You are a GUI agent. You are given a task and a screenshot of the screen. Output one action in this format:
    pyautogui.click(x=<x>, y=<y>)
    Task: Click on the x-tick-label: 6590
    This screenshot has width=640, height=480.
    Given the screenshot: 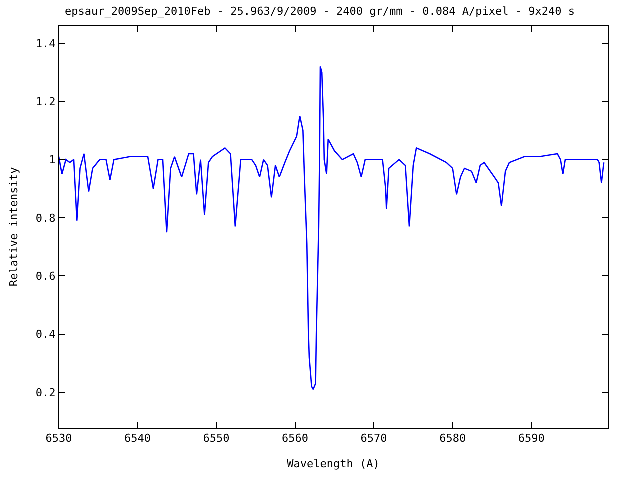 What is the action you would take?
    pyautogui.click(x=531, y=439)
    